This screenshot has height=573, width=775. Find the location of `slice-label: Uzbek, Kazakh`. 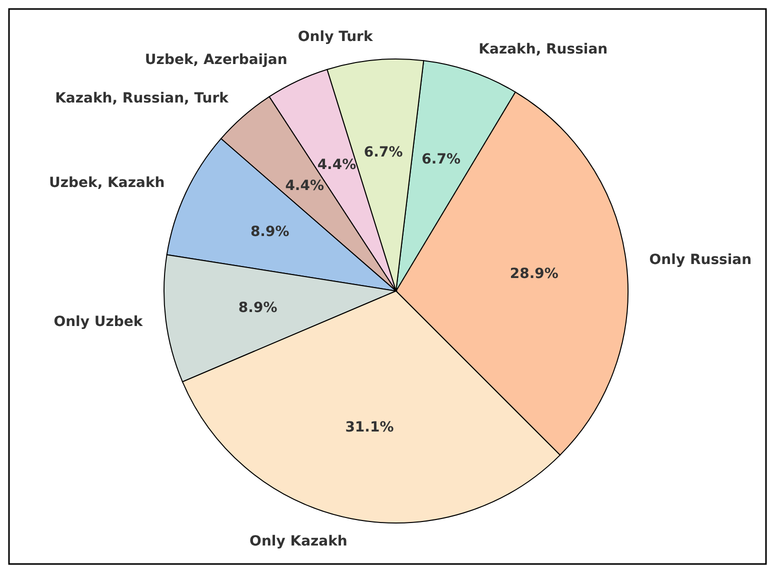

slice-label: Uzbek, Kazakh is located at coordinates (107, 183).